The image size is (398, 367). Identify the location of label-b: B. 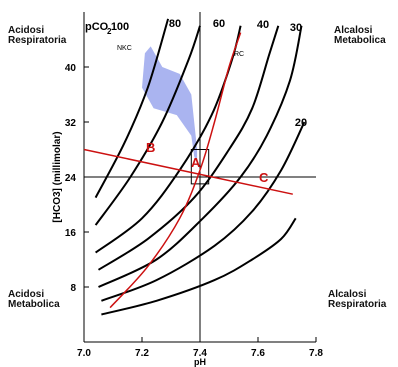
(150, 147).